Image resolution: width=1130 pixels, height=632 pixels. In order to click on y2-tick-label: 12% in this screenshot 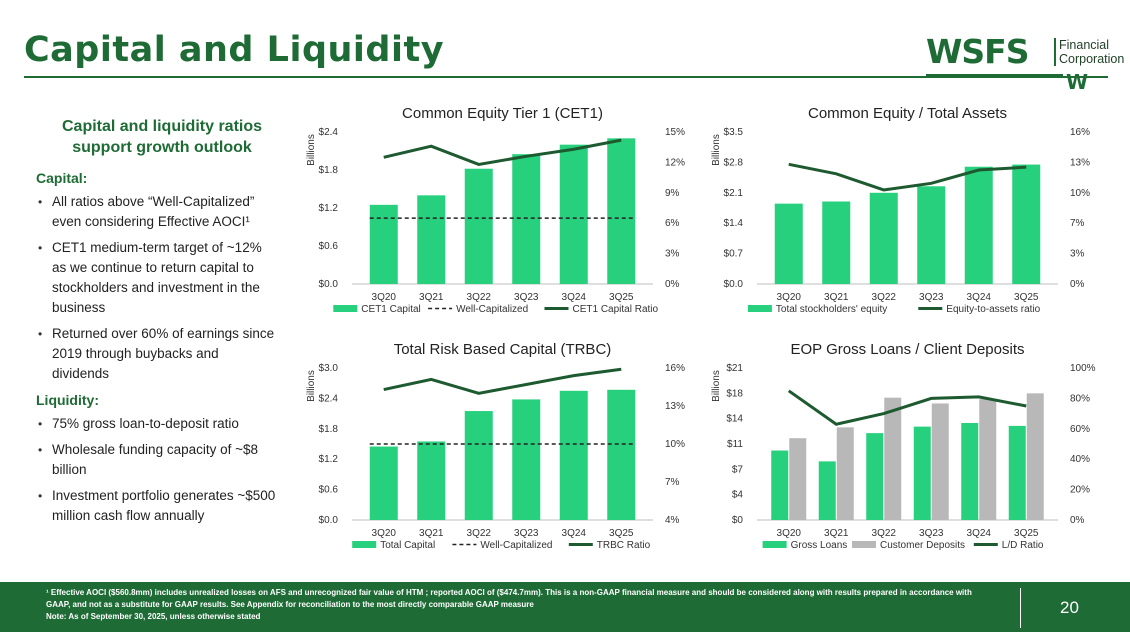, I will do `click(675, 162)`.